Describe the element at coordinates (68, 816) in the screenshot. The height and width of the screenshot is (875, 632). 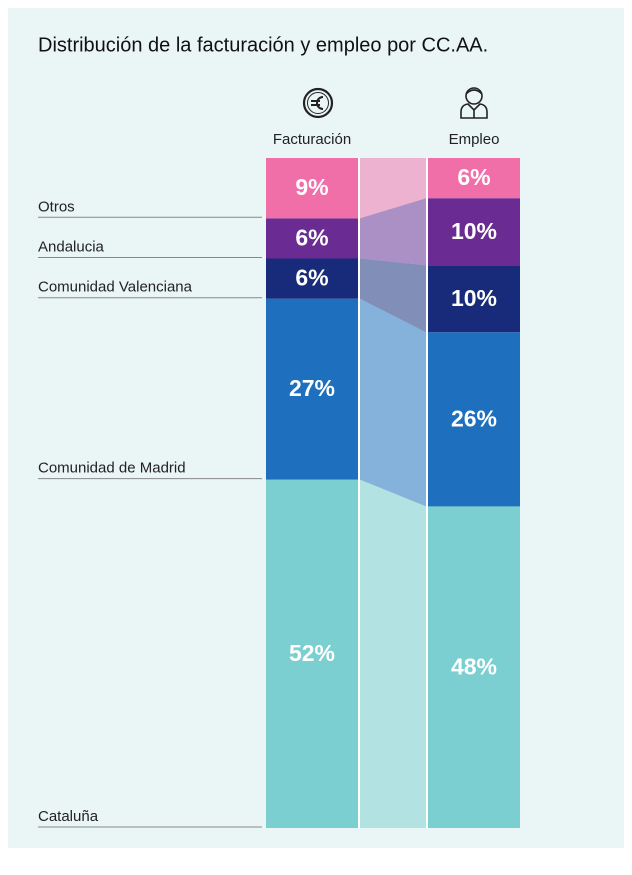
I see `series-label: Cataluña` at that location.